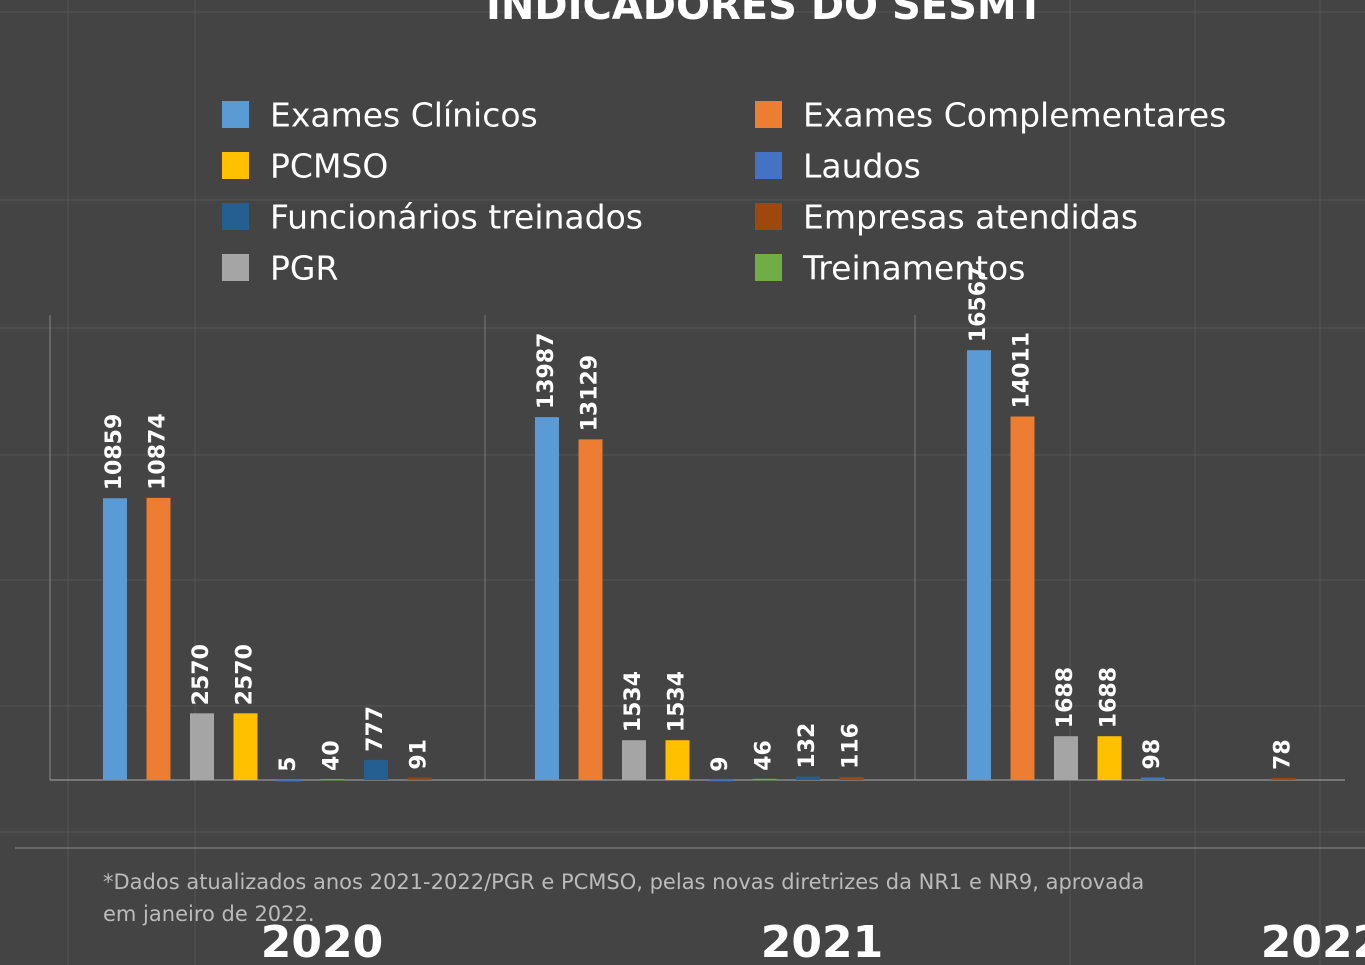  Describe the element at coordinates (114, 452) in the screenshot. I see `data-label: 10859` at that location.